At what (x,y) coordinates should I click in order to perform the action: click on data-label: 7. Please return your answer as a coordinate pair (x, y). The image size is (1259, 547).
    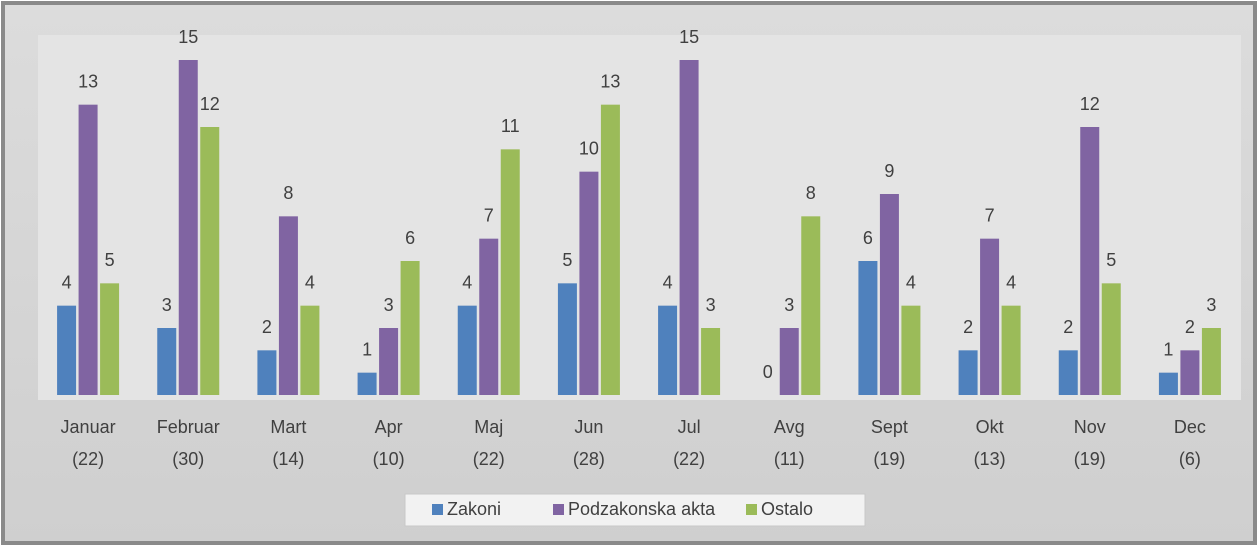
    Looking at the image, I should click on (990, 215).